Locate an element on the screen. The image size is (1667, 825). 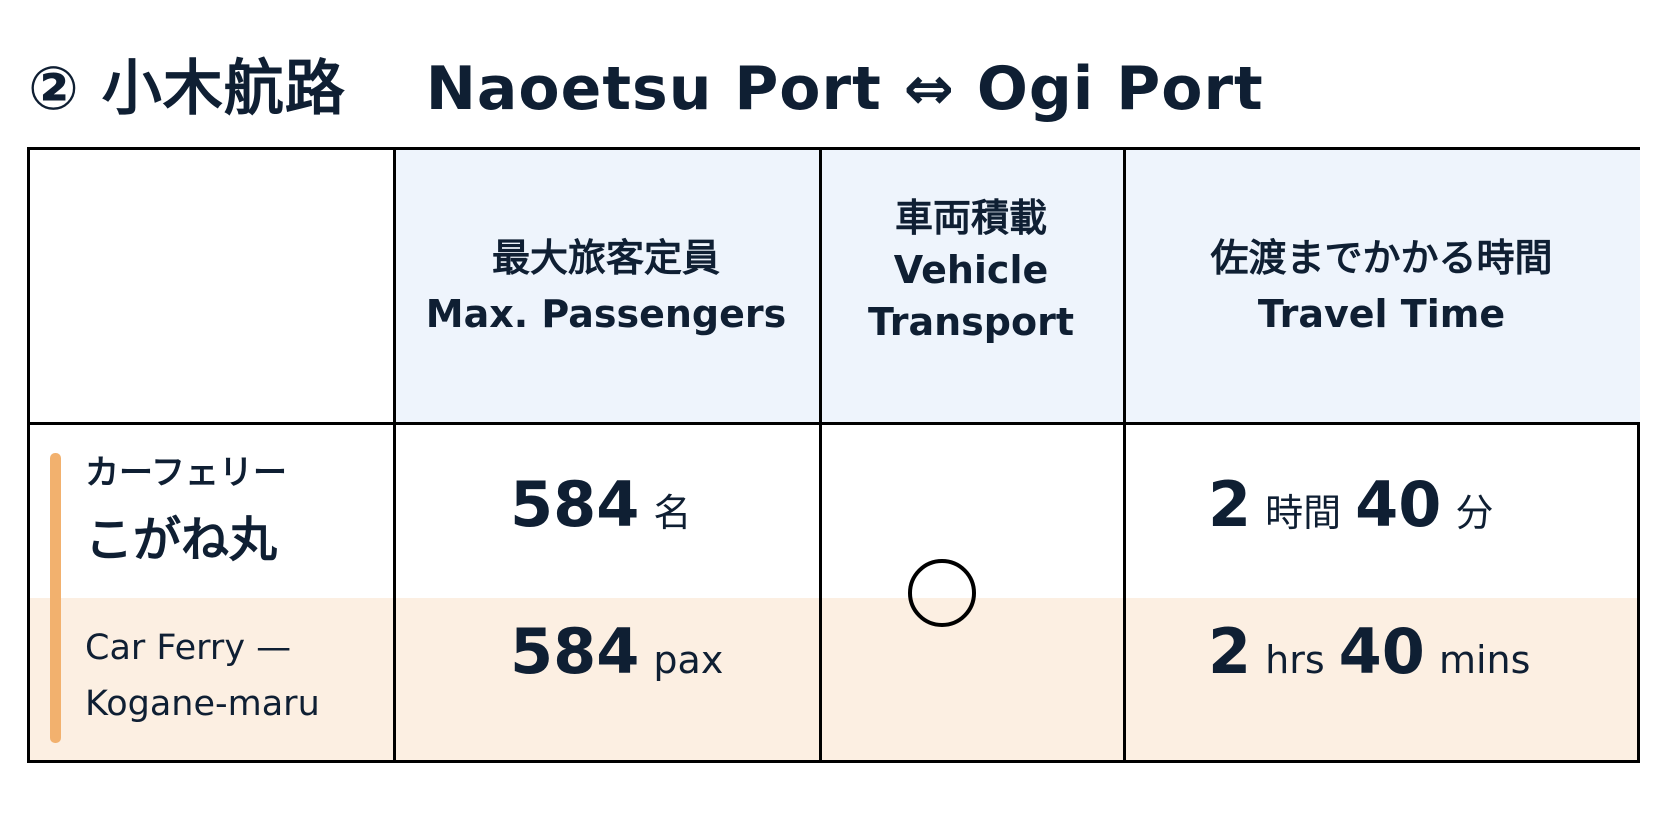
page-title: ② 小木航路 Naoetsu Port ⇔ Ogi Port is located at coordinates (646, 83).